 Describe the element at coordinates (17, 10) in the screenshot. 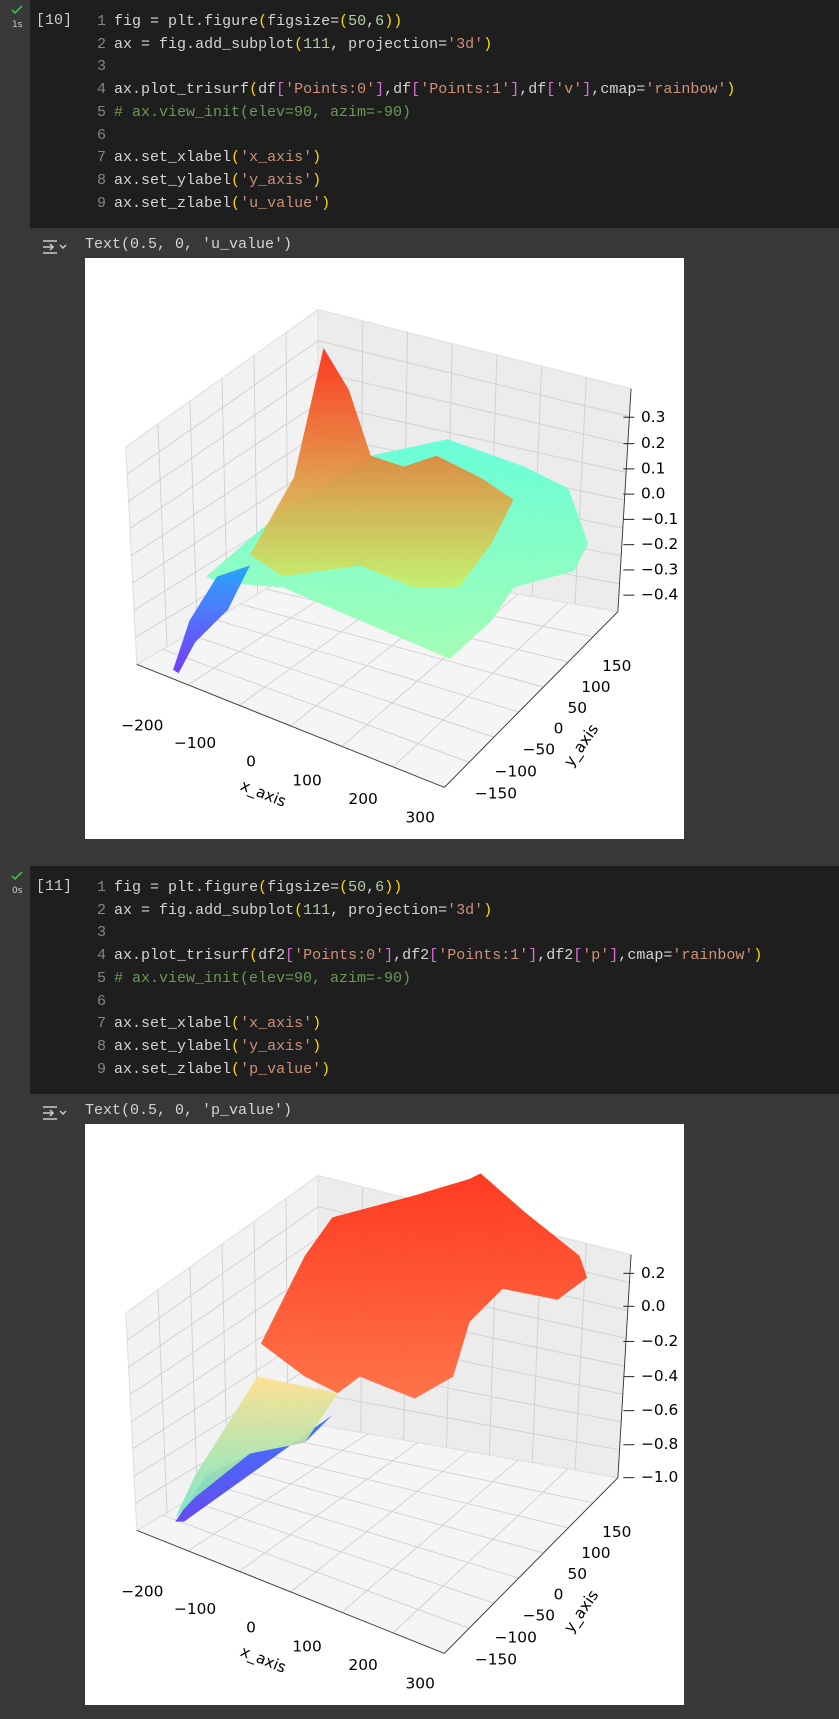

I see `run-check` at that location.